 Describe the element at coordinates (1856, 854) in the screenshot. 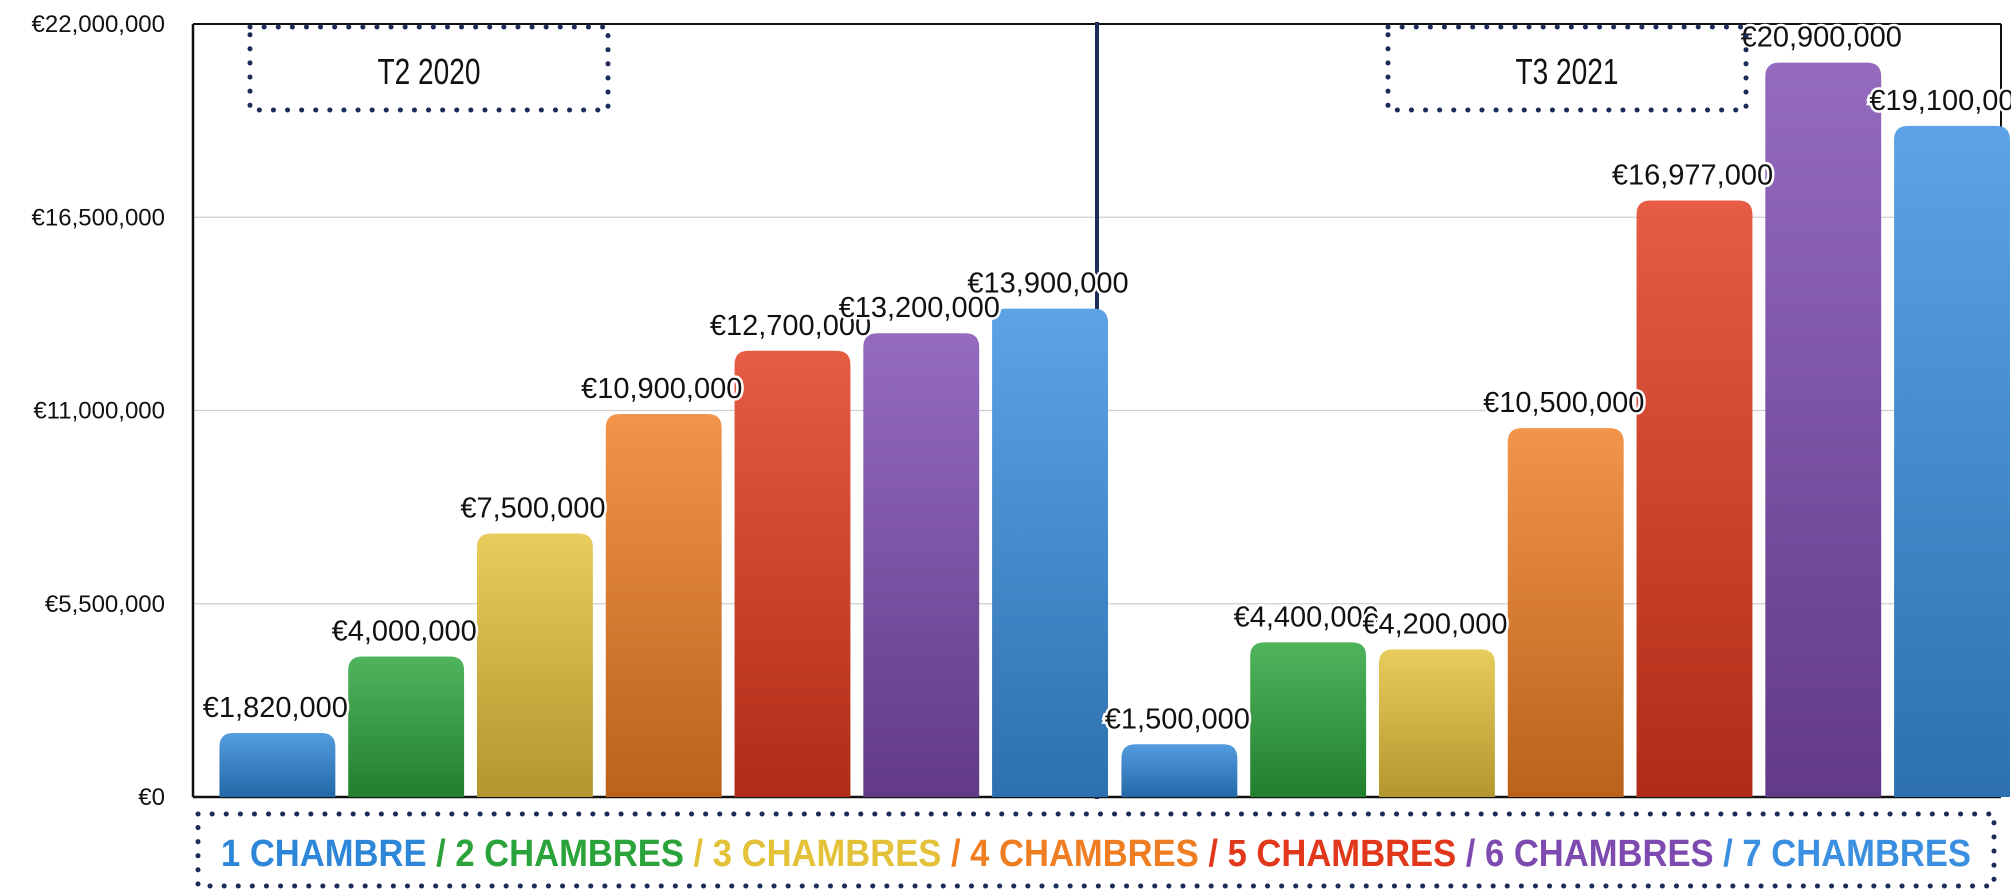

I see `legend-item: 7 CHAMBRES` at that location.